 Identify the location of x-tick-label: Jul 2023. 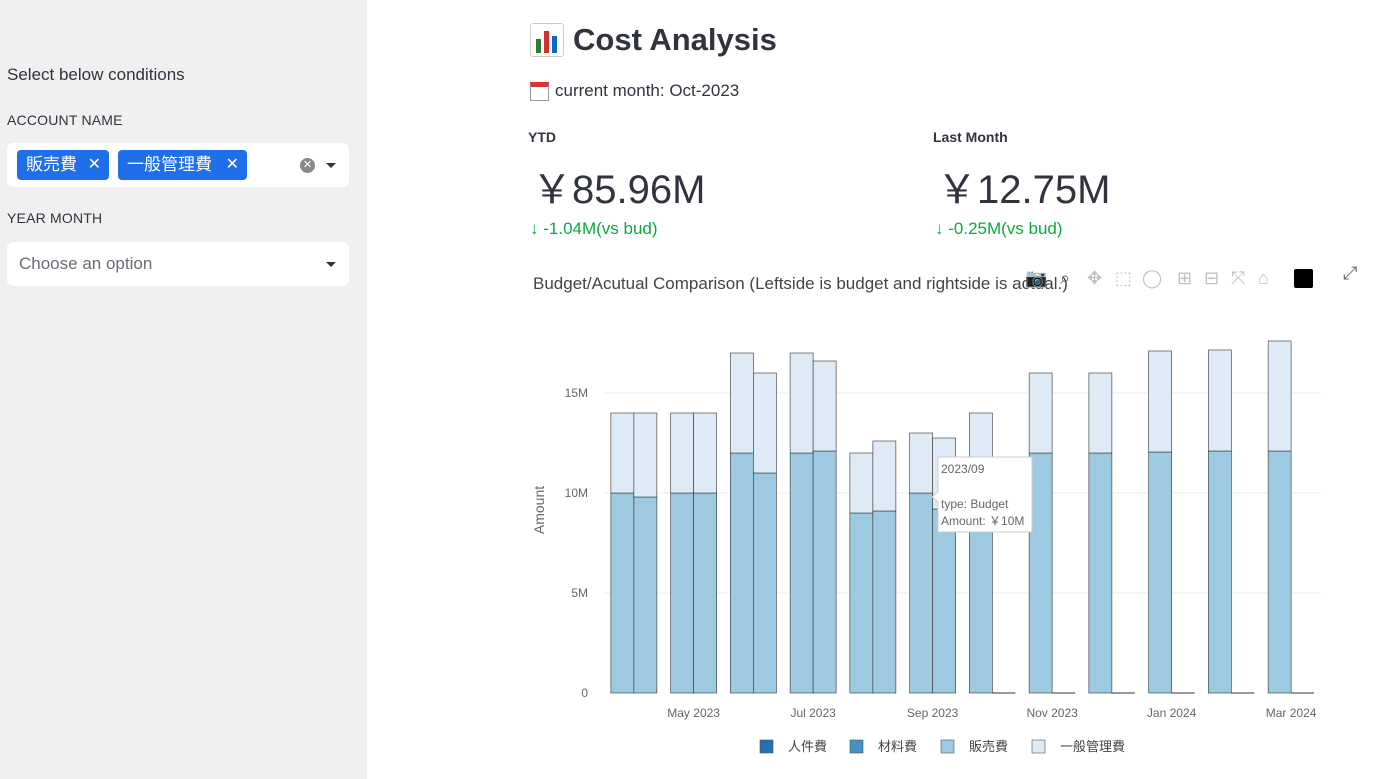
(813, 713).